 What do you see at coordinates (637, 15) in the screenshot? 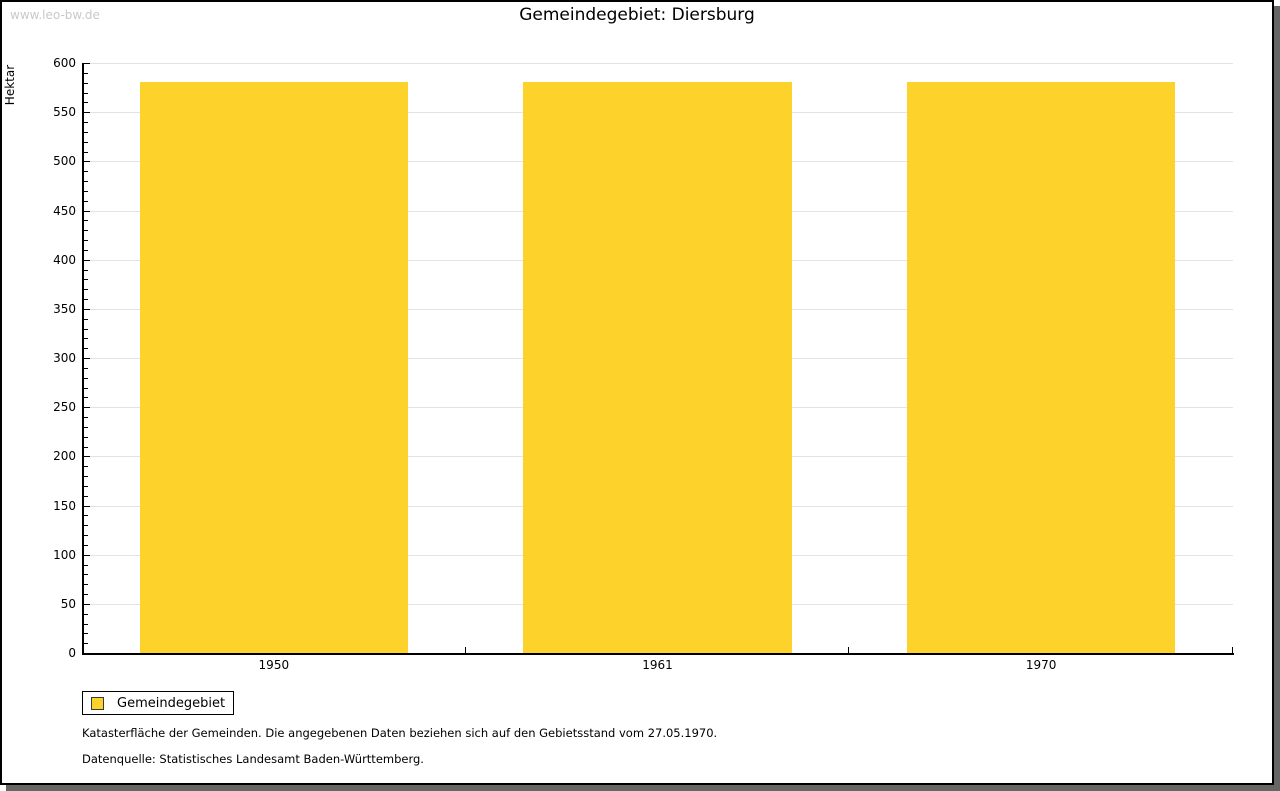
I see `chart-title: Gemeindegebiet: Diersburg` at bounding box center [637, 15].